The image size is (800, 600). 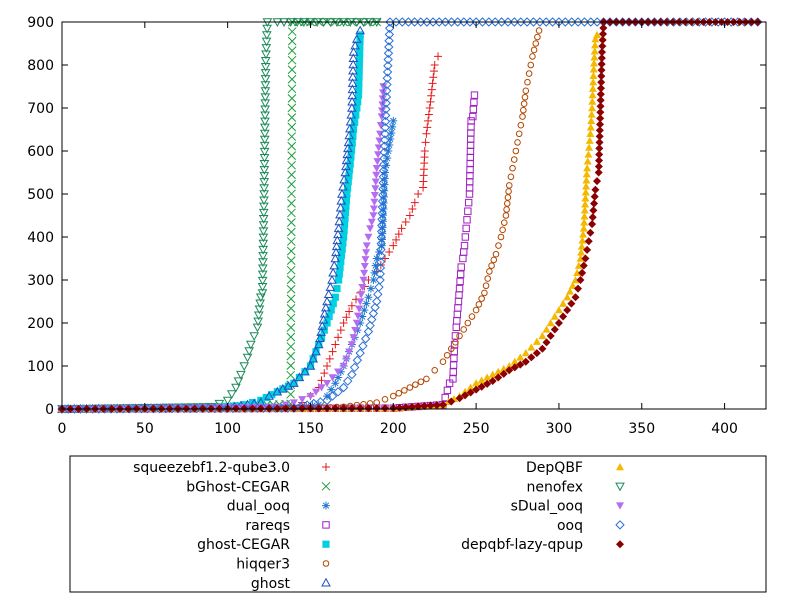 What do you see at coordinates (570, 526) in the screenshot?
I see `legend-label: ooq` at bounding box center [570, 526].